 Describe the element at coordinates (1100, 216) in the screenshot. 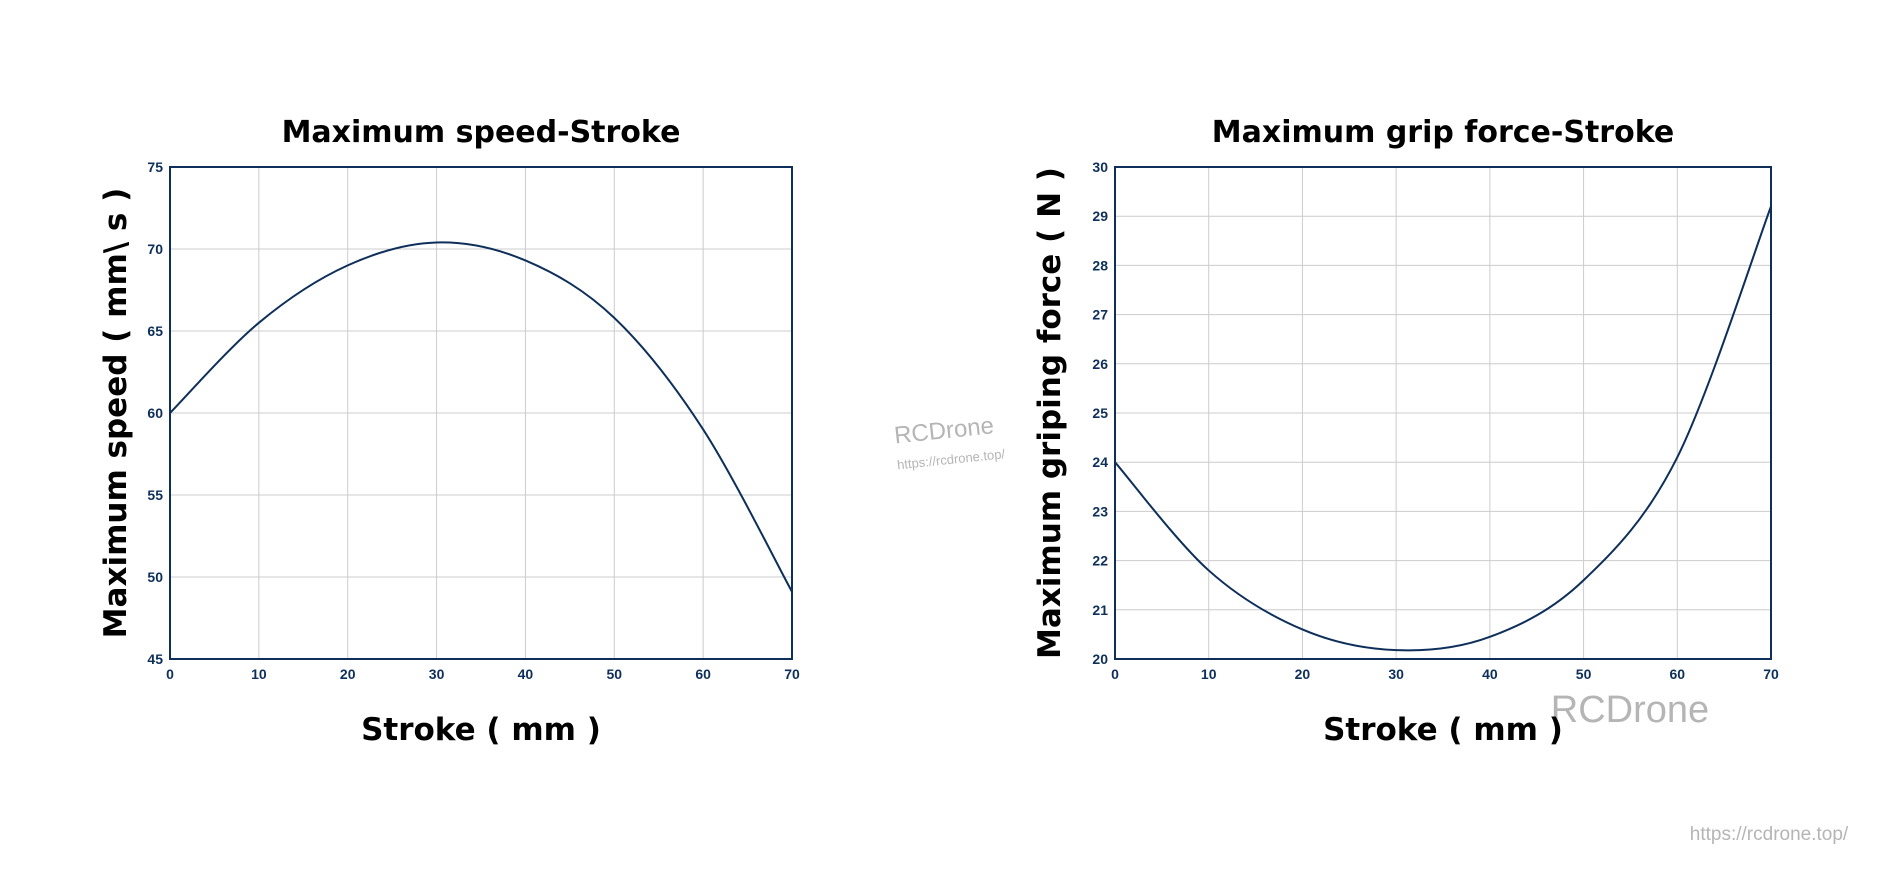

I see `y-tick-label: 29` at that location.